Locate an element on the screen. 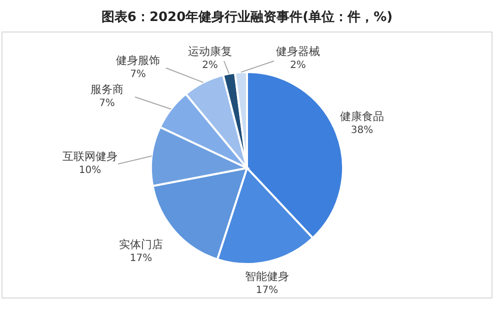  slice-label: 健身服饰 is located at coordinates (138, 60).